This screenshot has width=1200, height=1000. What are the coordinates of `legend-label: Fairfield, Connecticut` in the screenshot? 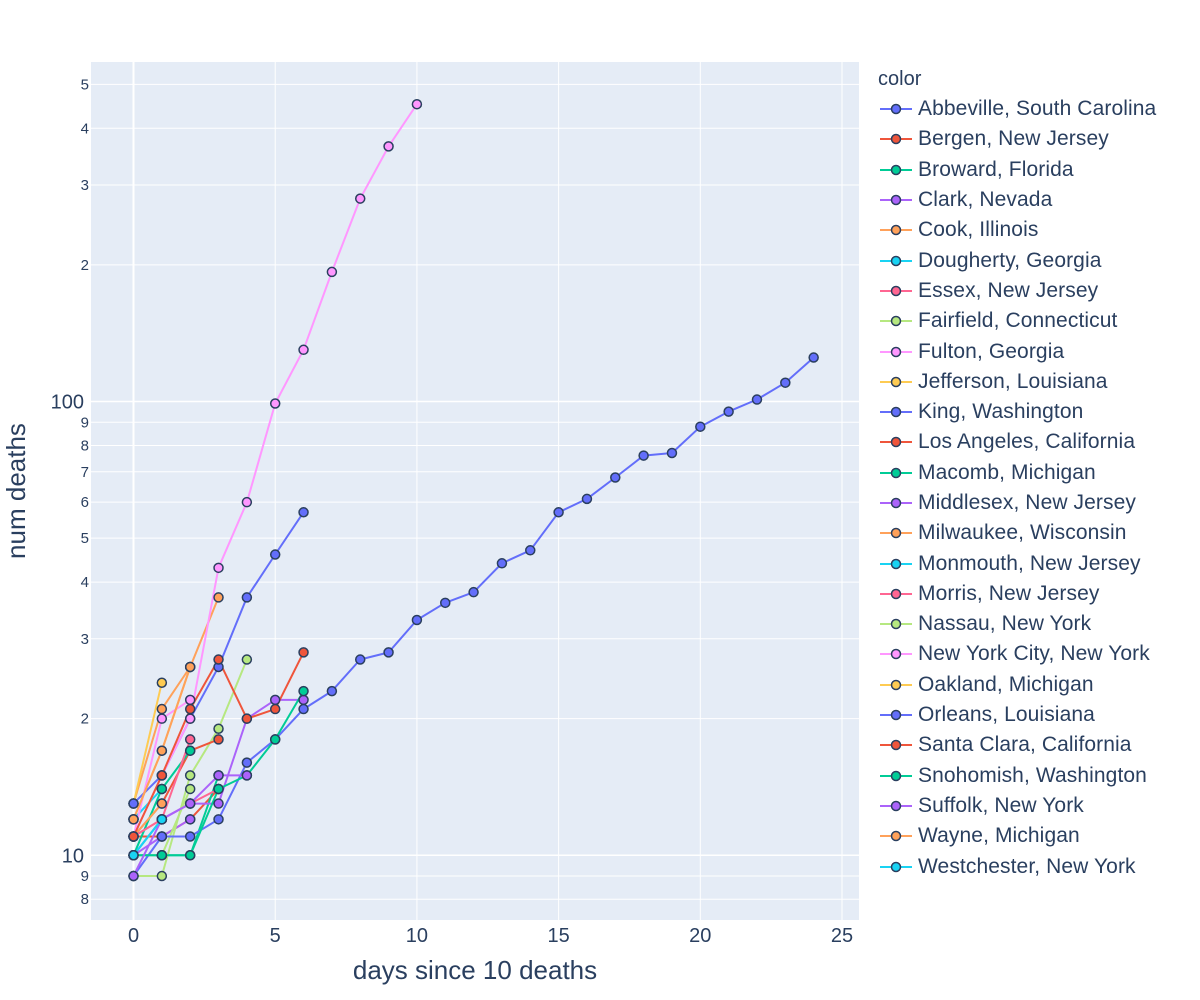 It's located at (1018, 321).